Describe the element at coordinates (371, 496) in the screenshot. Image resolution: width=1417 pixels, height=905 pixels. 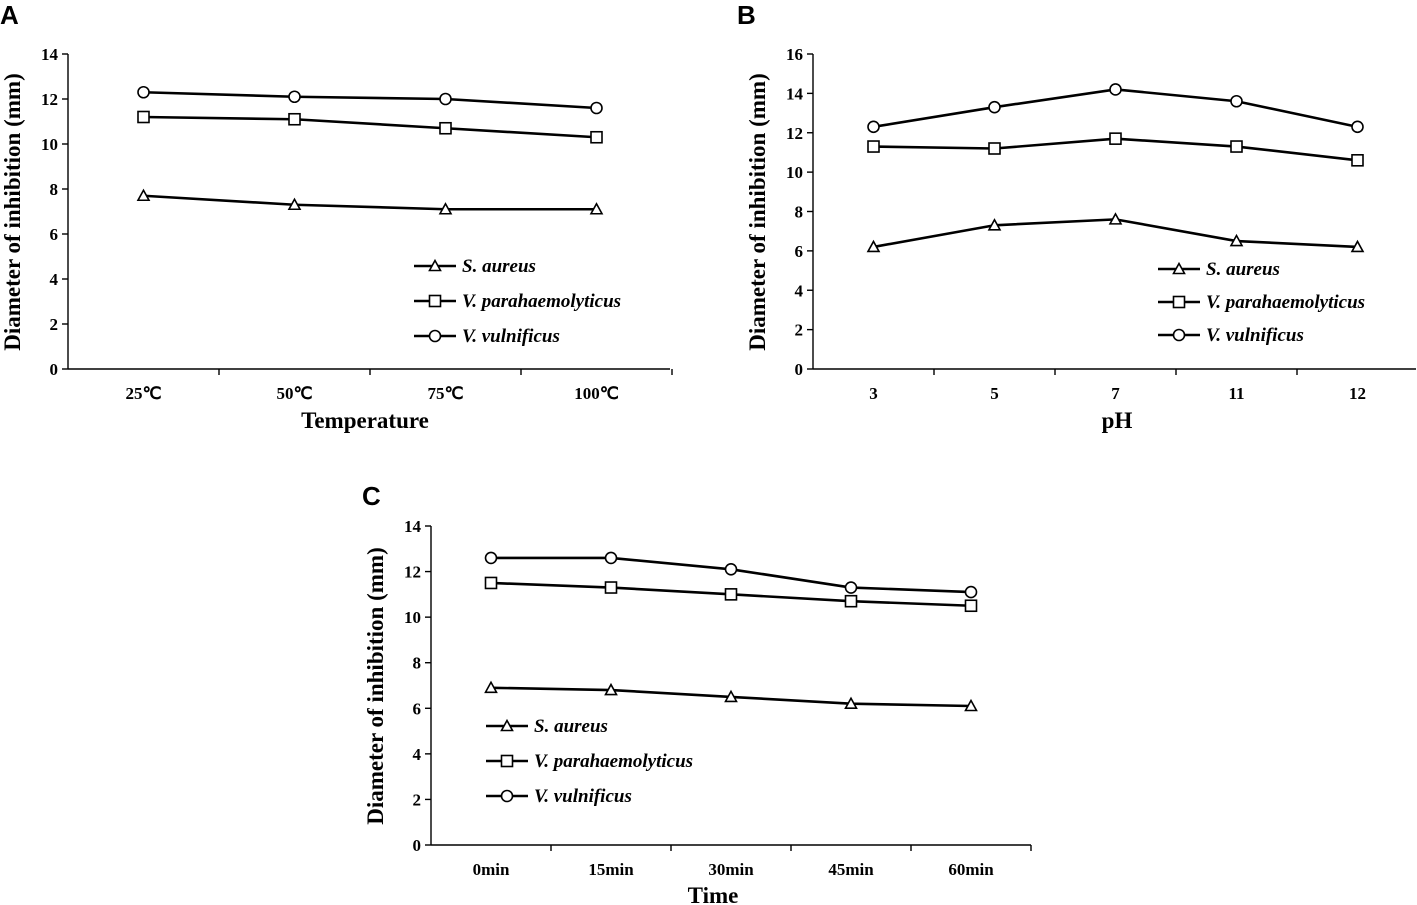
I see `panel-letter: C` at that location.